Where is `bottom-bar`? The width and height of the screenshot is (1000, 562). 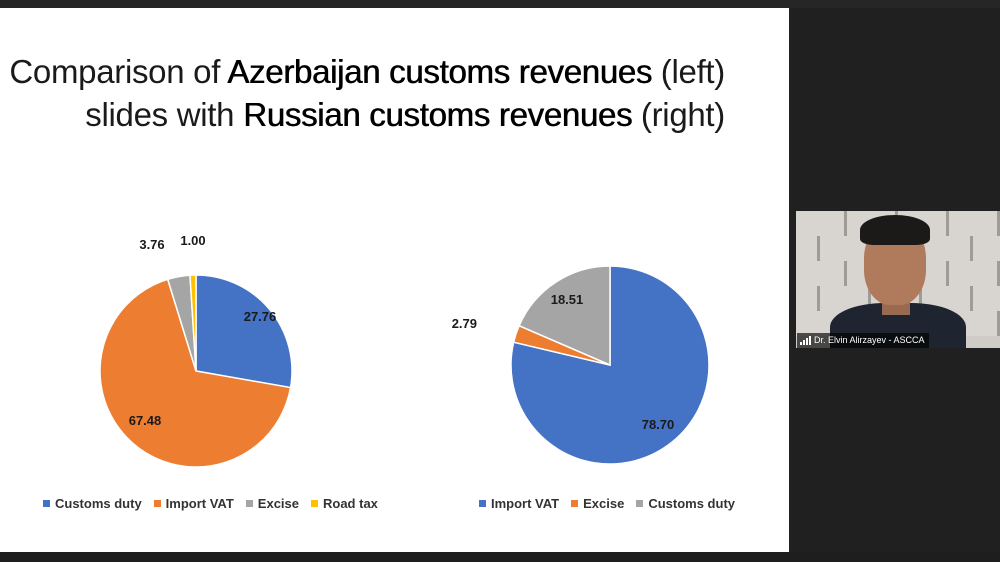
bottom-bar is located at coordinates (500, 557).